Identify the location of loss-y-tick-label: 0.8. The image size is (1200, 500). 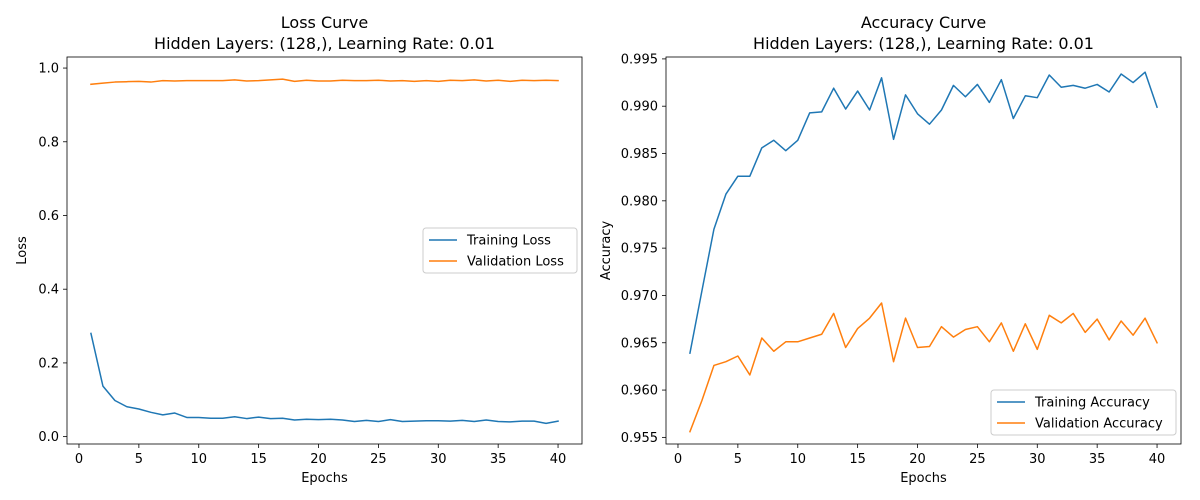
(48, 142).